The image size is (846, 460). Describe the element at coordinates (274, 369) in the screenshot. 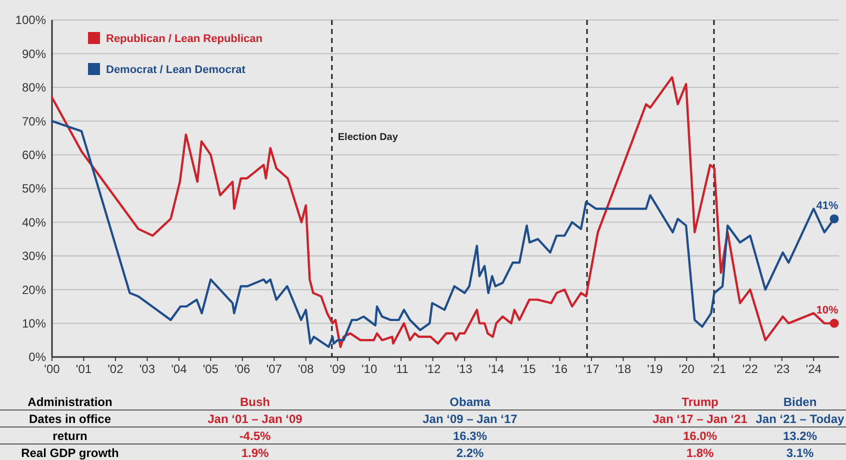

I see `x-tick-label: '07` at that location.